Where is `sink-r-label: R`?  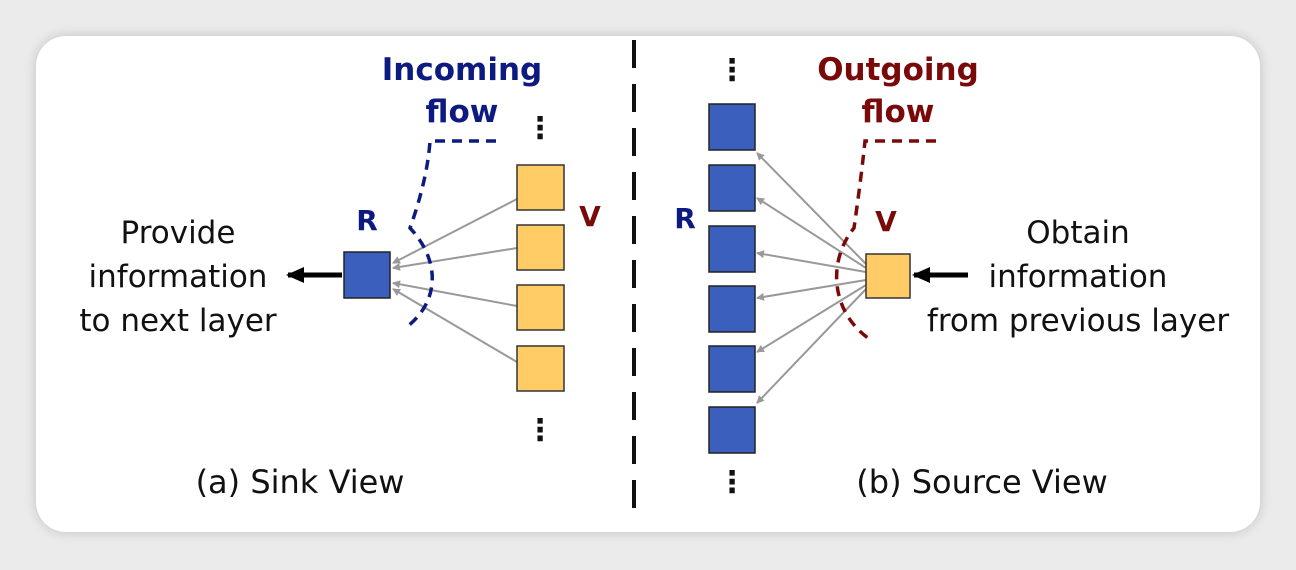
sink-r-label: R is located at coordinates (367, 220).